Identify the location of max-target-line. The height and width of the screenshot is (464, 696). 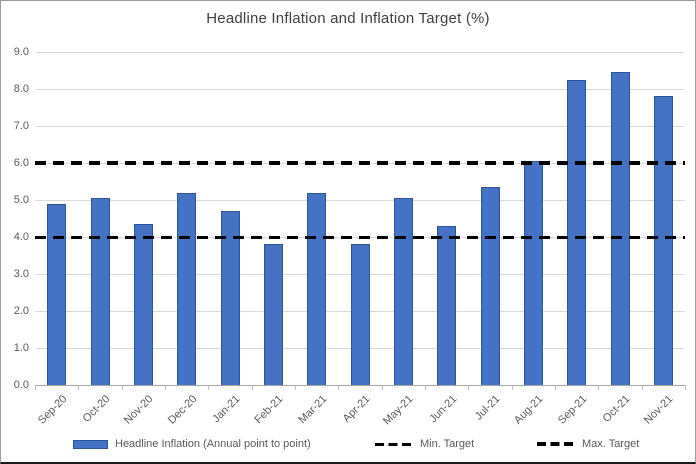
(360, 163).